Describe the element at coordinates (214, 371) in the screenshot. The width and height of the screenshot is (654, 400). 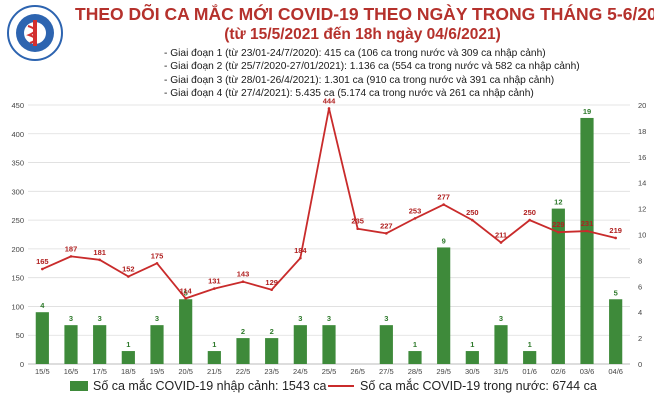
I see `x-axis-tick-label: 21/5` at that location.